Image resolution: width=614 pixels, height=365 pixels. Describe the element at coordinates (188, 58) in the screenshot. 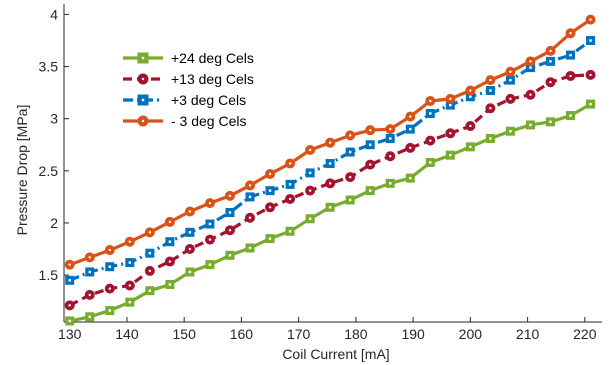

I see `legend-entry: +24 deg Cels` at that location.